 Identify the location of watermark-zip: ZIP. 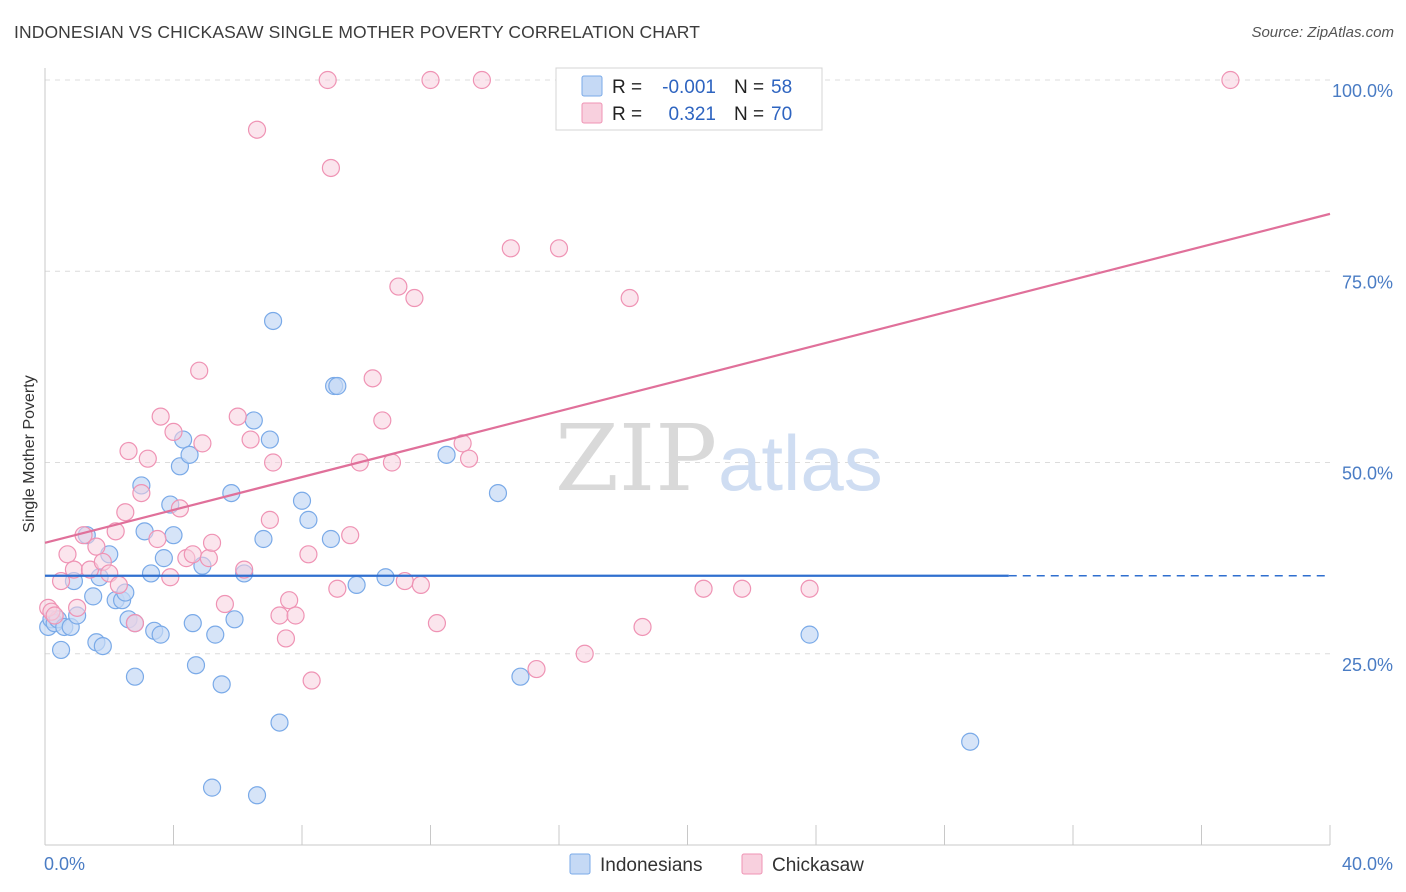
(636, 458).